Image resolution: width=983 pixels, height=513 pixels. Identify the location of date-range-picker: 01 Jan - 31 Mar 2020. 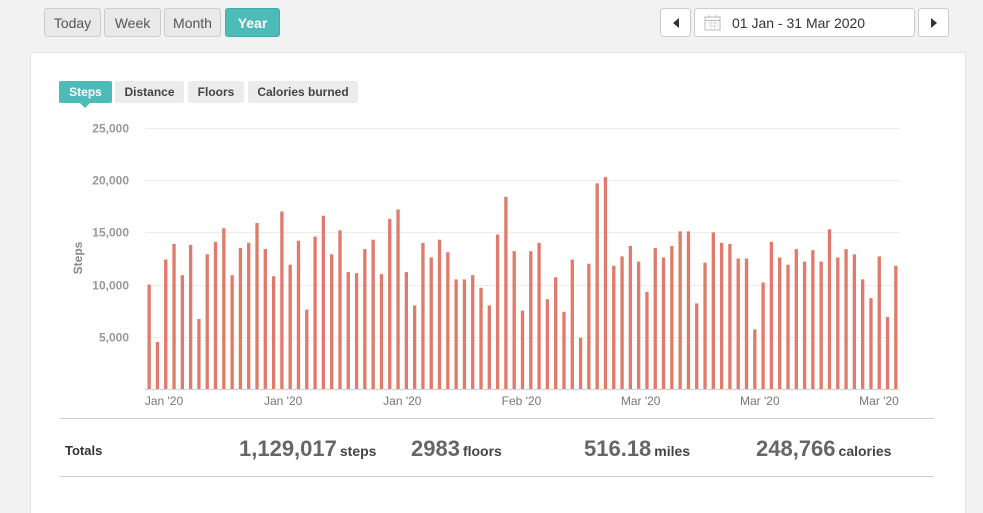
(804, 22).